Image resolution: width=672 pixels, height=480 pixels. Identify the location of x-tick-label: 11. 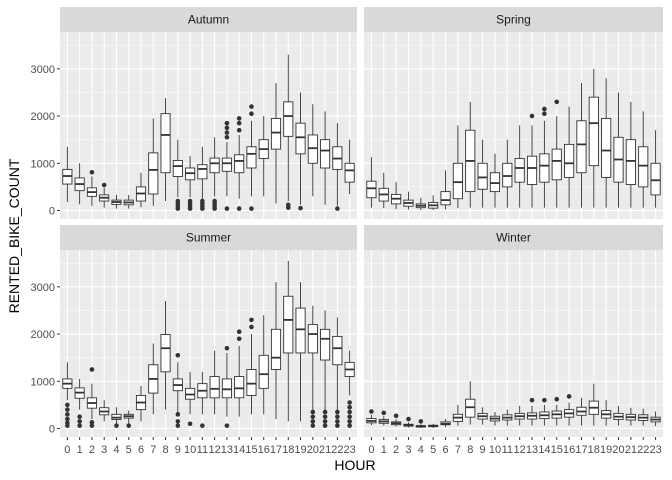
(507, 450).